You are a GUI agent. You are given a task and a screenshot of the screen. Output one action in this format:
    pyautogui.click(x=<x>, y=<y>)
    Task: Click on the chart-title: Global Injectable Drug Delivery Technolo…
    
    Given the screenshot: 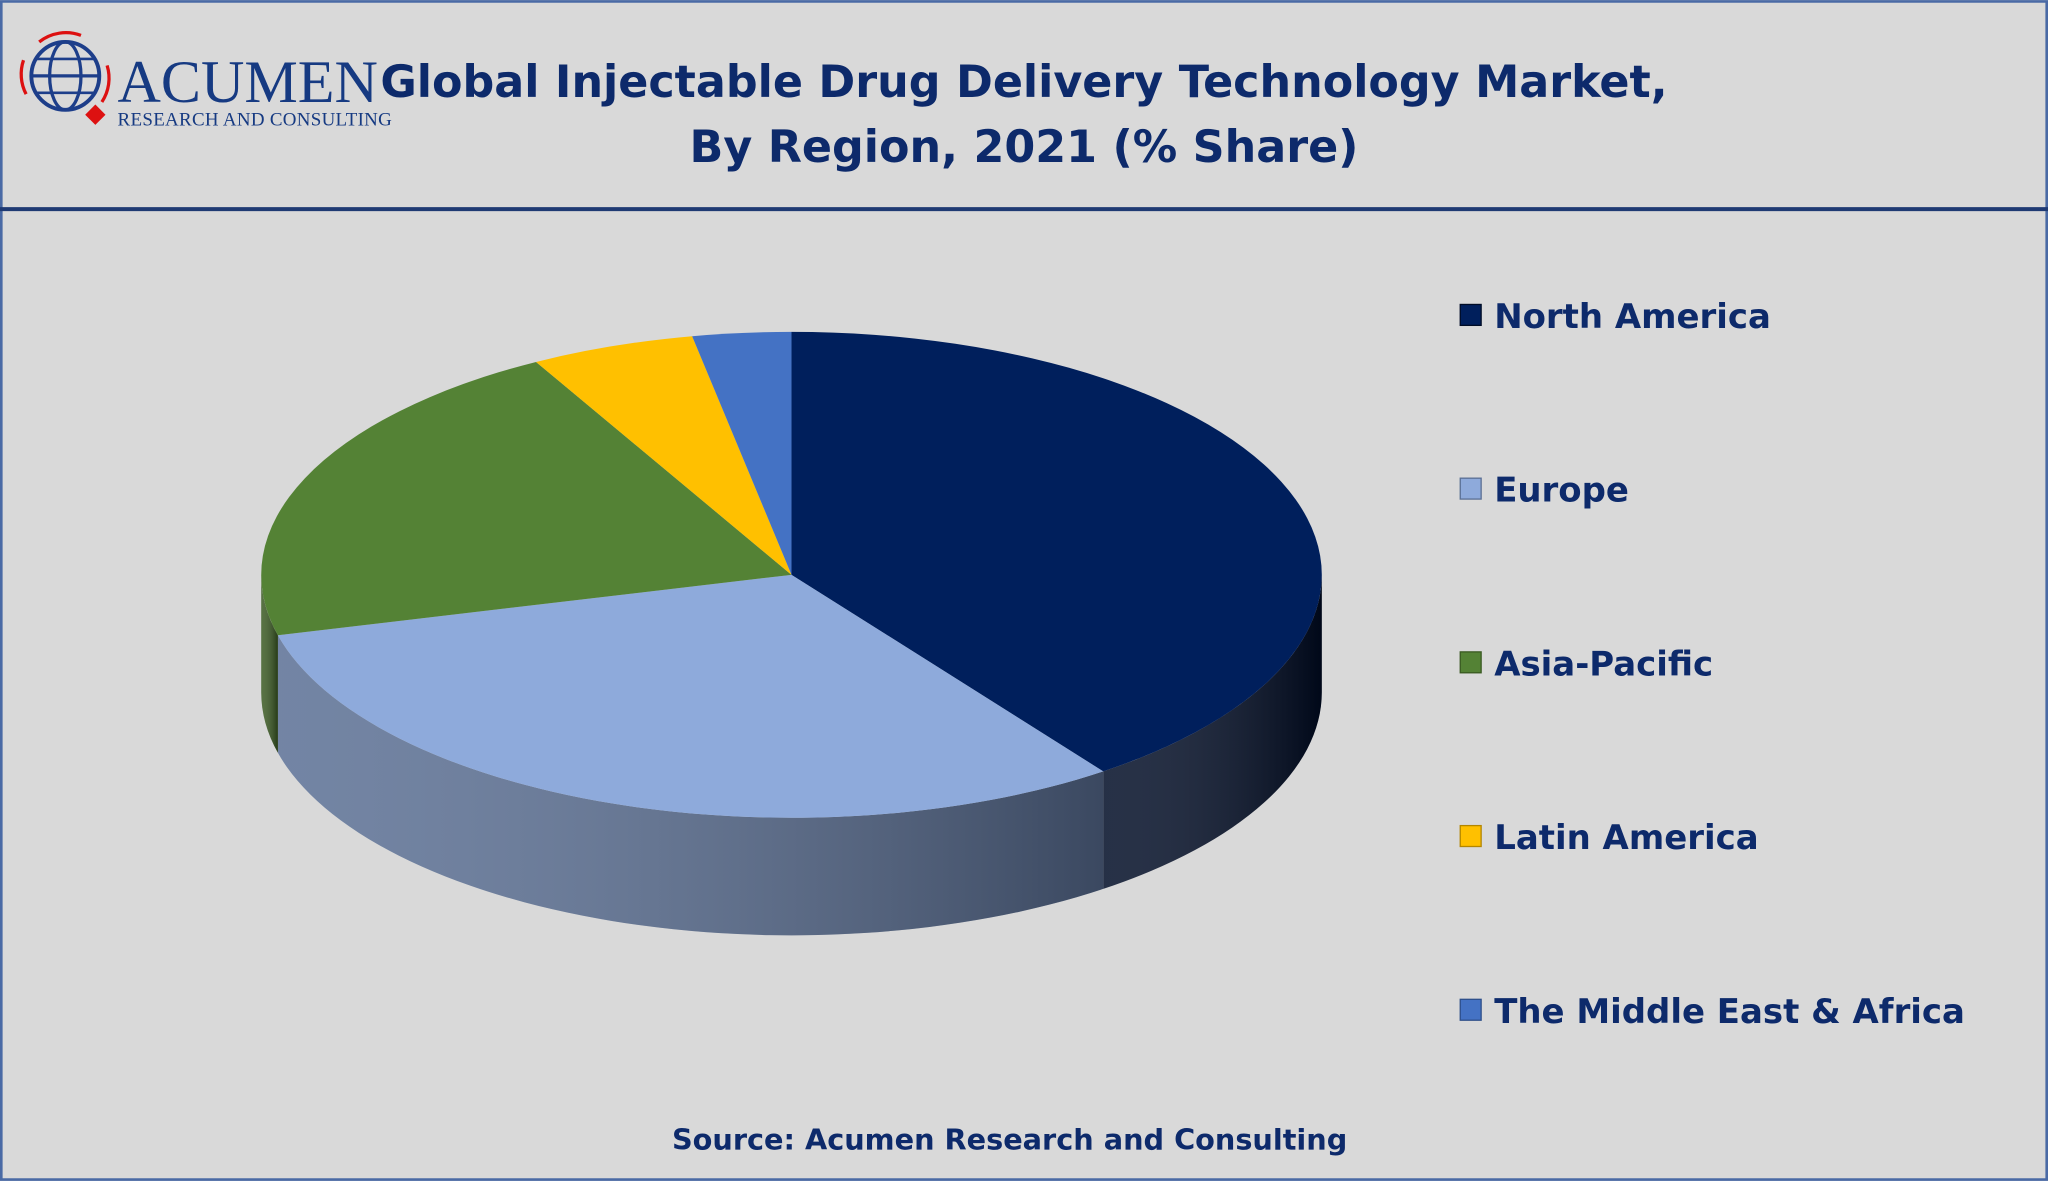 What is the action you would take?
    pyautogui.click(x=1023, y=82)
    